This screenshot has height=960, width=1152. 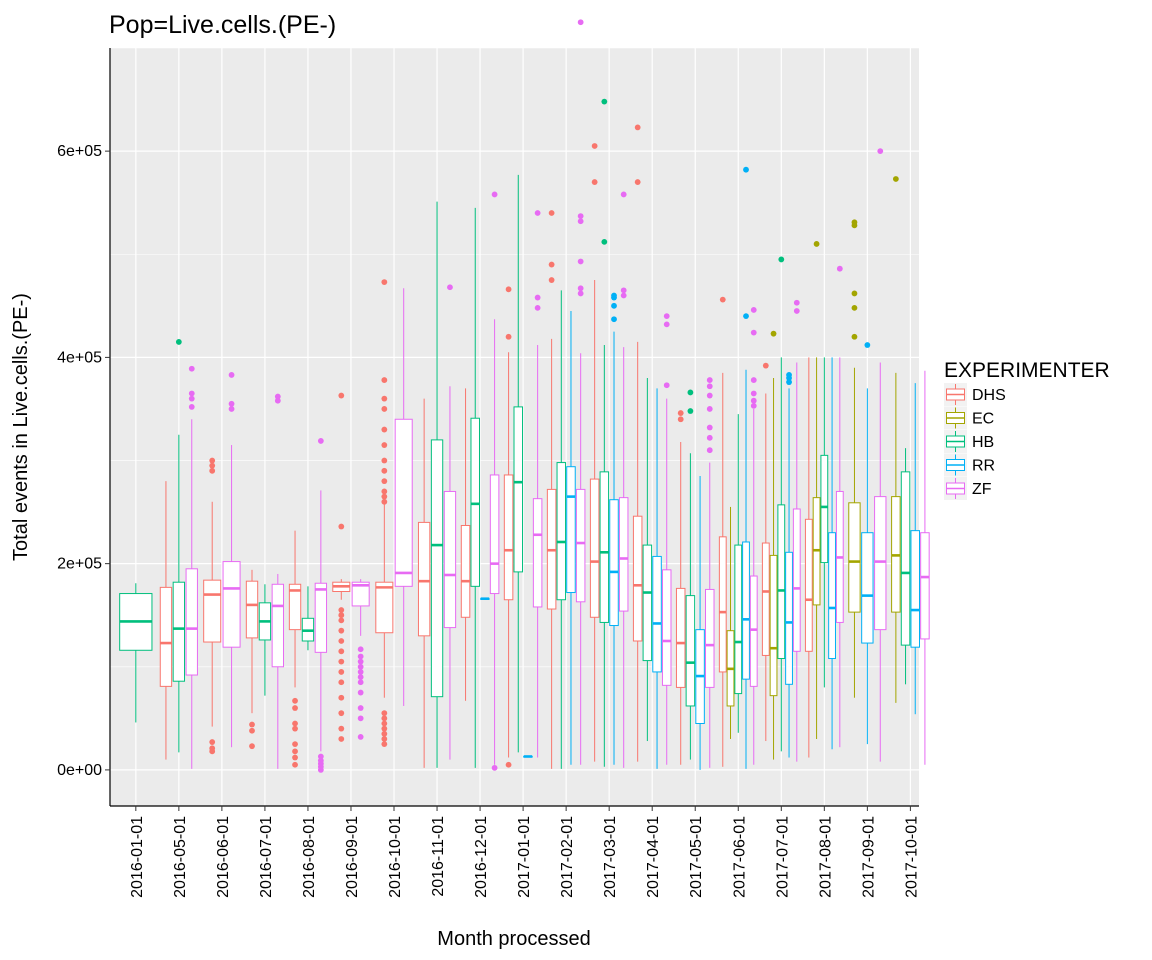 I want to click on box-2016-12-01-ZF, so click(x=494, y=481).